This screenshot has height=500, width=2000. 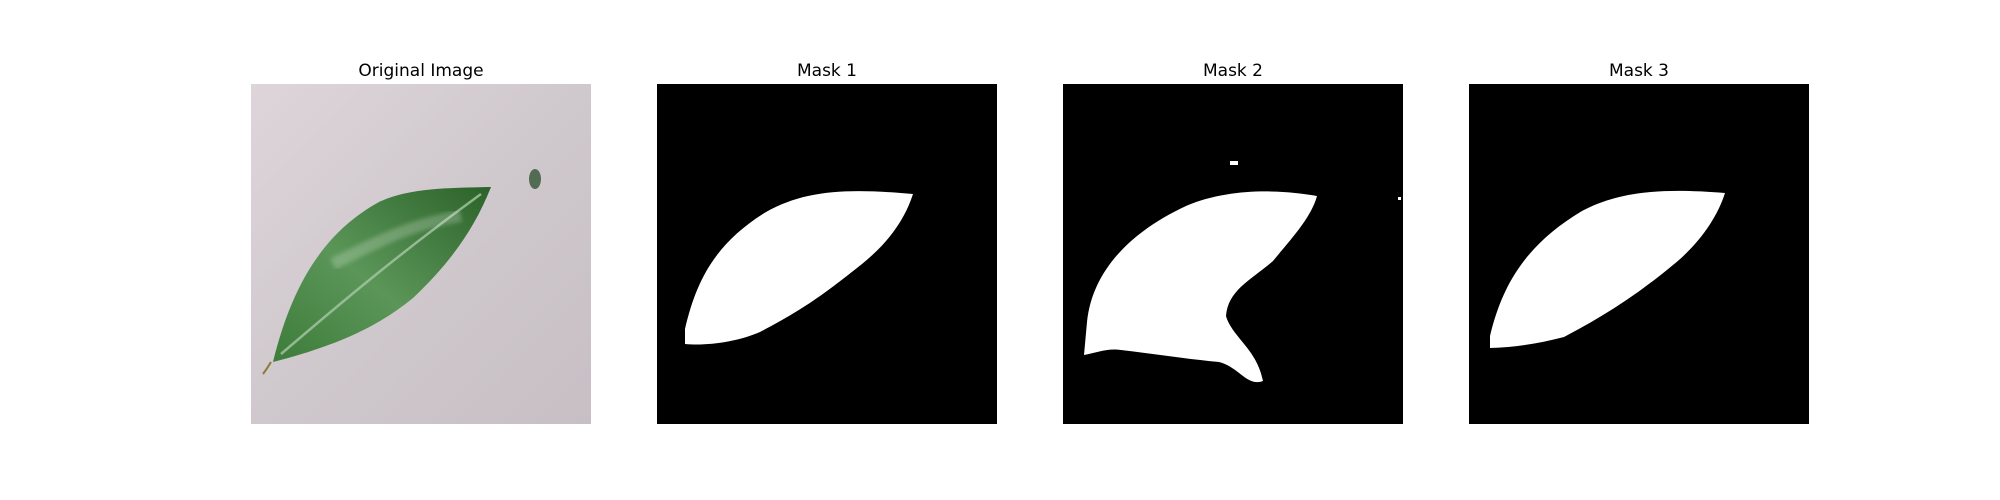 I want to click on mask-1-title: Mask 1, so click(x=826, y=71).